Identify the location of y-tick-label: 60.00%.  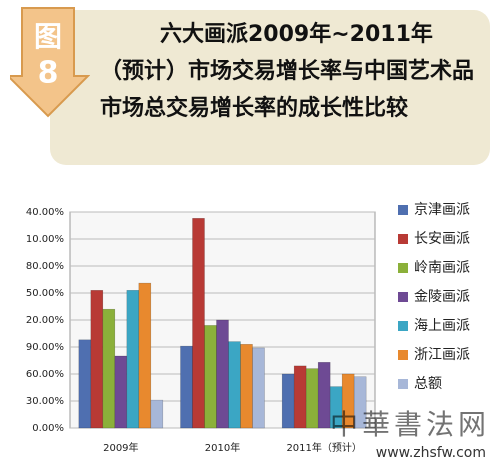
(45, 374).